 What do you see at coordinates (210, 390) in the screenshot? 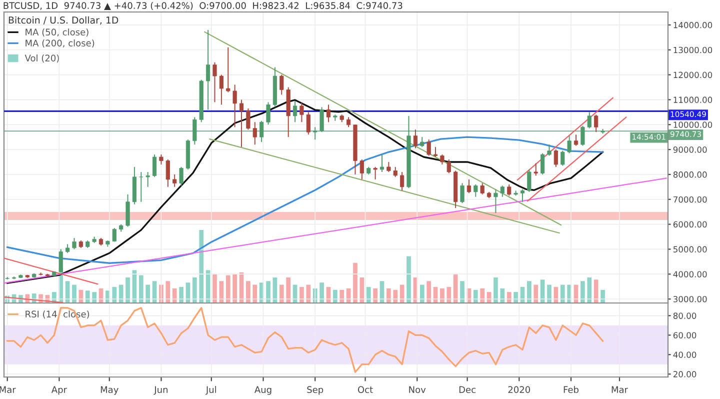
I see `x-tick-label: Jul` at bounding box center [210, 390].